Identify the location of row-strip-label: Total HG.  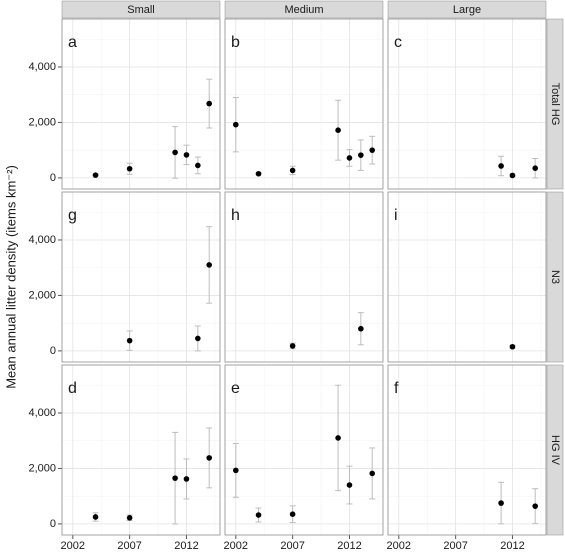
(555, 104).